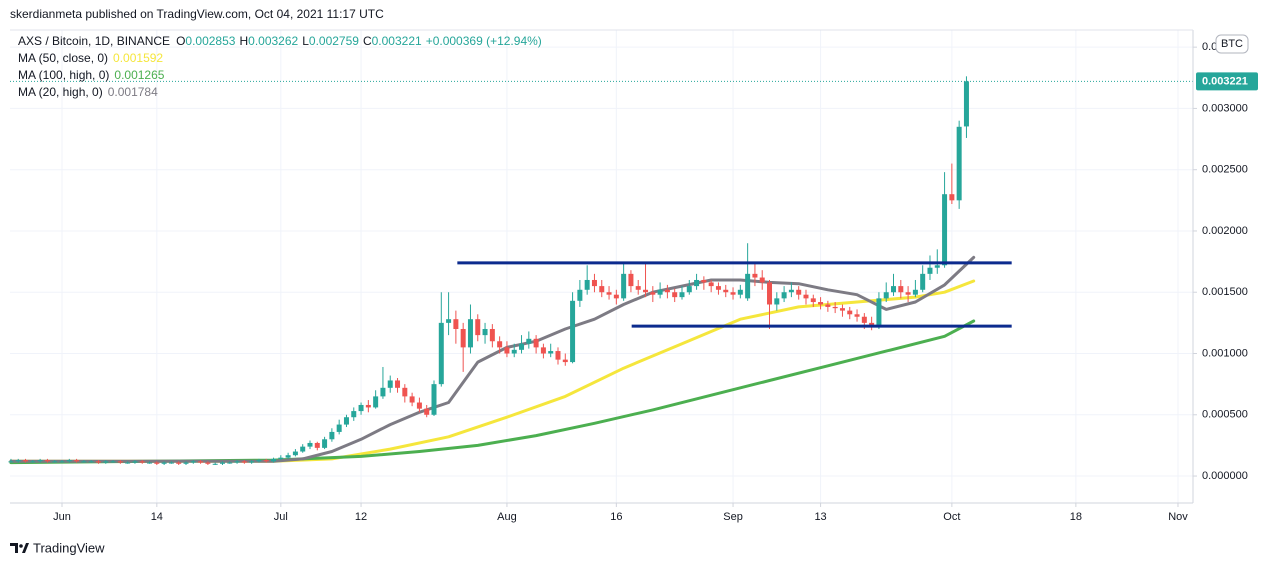 The height and width of the screenshot is (566, 1280). What do you see at coordinates (361, 517) in the screenshot?
I see `x-tick-label: 12` at bounding box center [361, 517].